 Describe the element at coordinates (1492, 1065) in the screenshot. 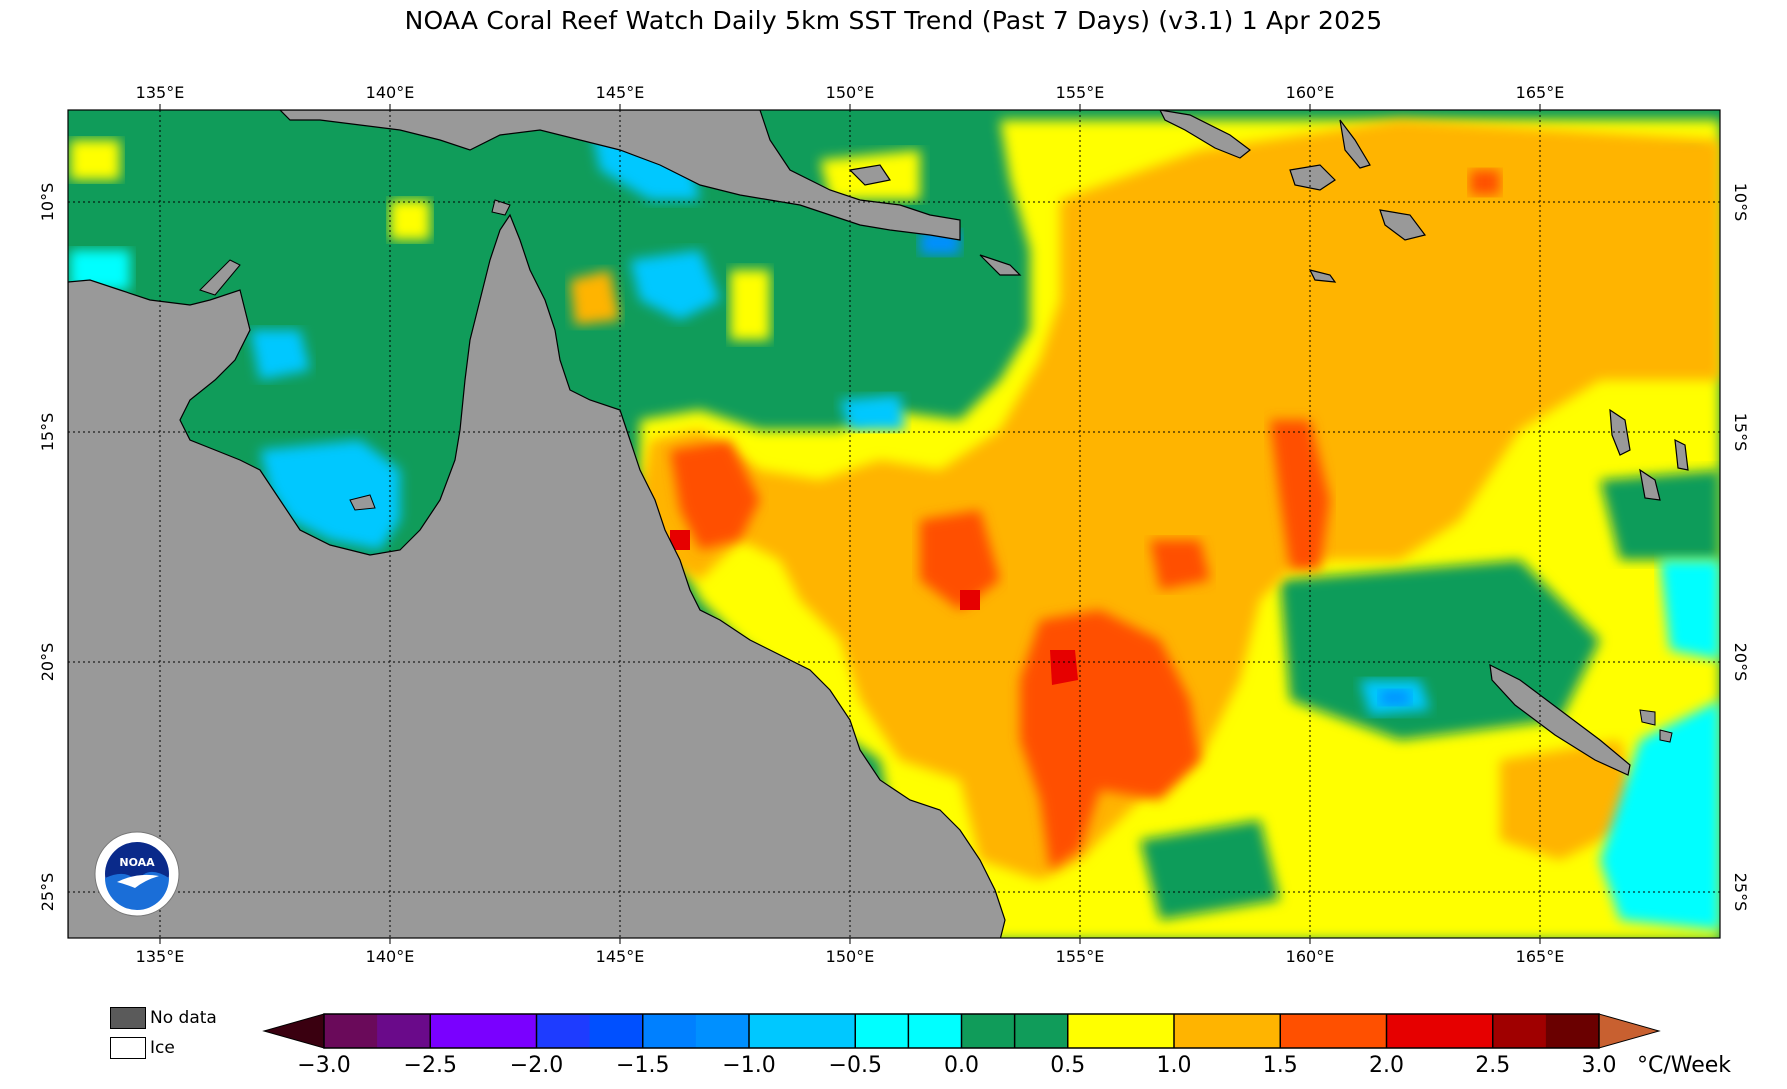

I see `colorbar-tick-label: 2.5` at that location.